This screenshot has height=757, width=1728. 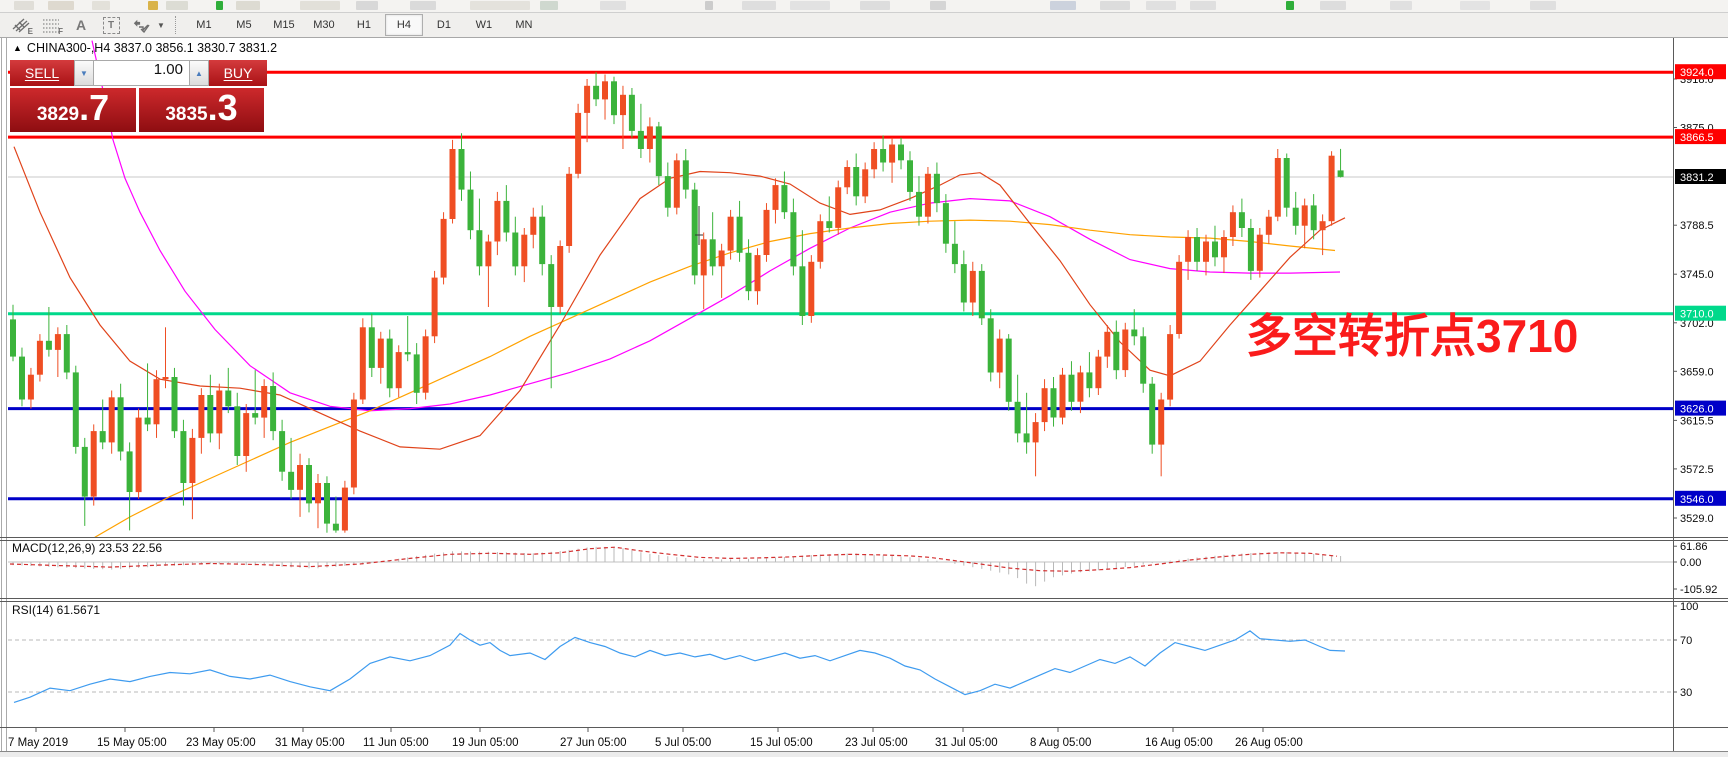 What do you see at coordinates (132, 743) in the screenshot?
I see `svg-text: 15 May 05:00` at bounding box center [132, 743].